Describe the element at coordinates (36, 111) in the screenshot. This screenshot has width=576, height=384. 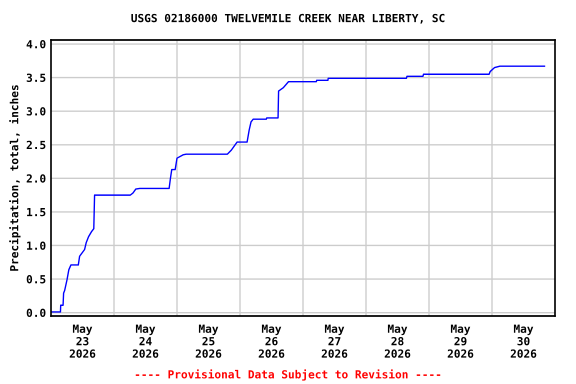
I see `y-tick-label: 3.0` at that location.